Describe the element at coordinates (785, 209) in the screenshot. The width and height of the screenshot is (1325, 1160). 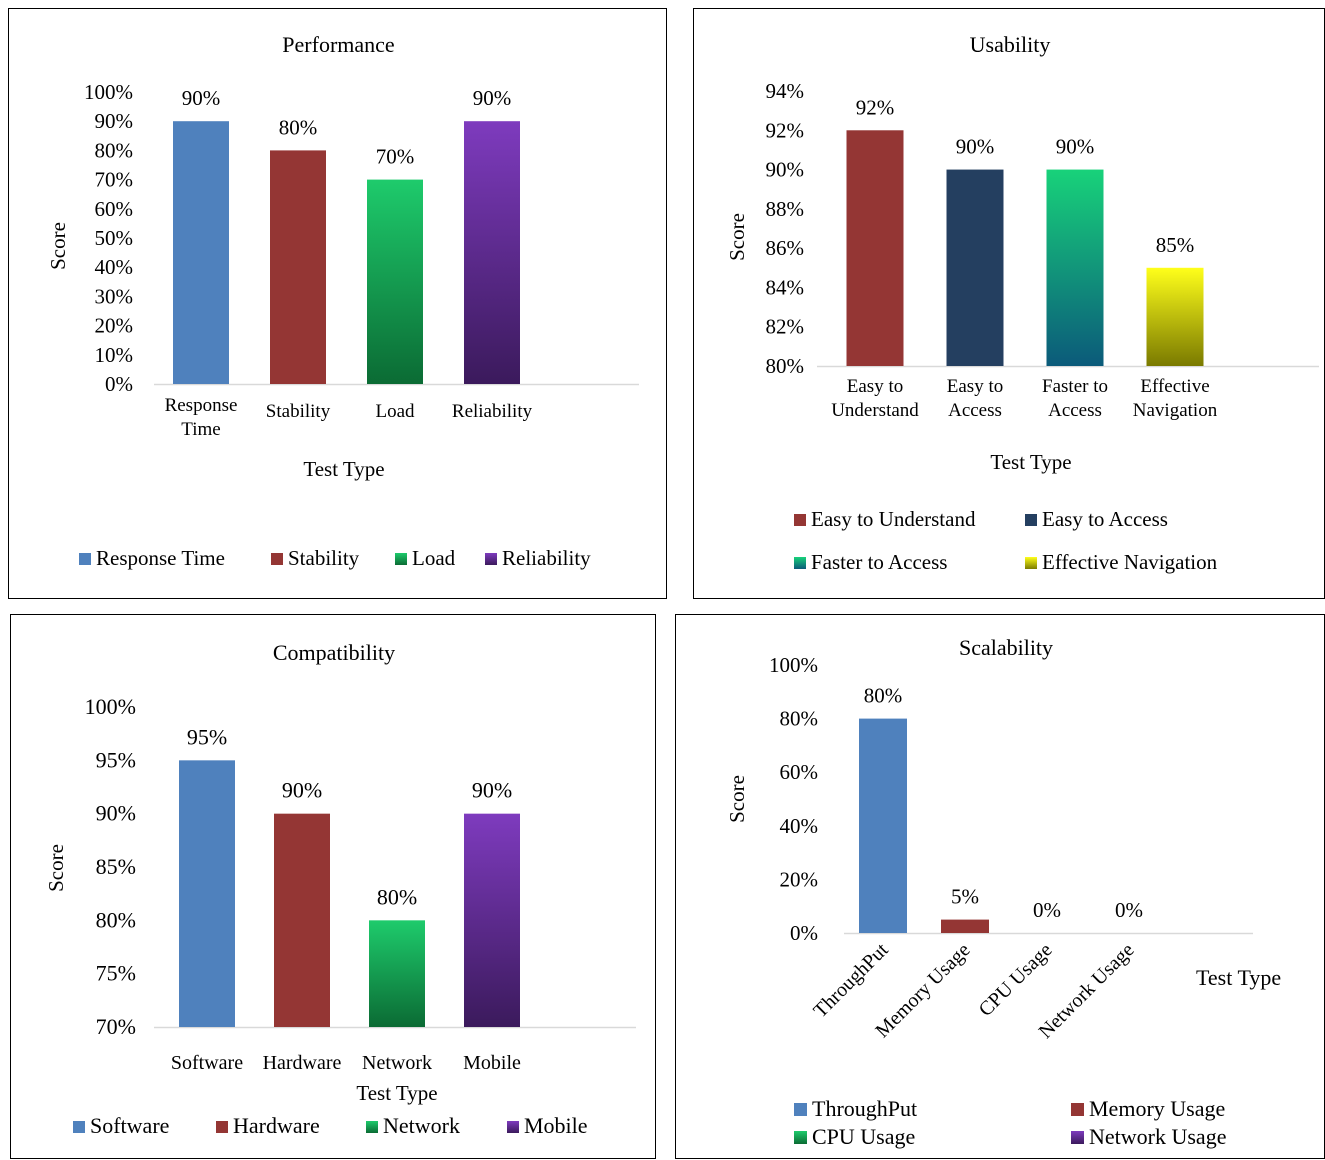
I see `y-tick-label: 88%` at that location.